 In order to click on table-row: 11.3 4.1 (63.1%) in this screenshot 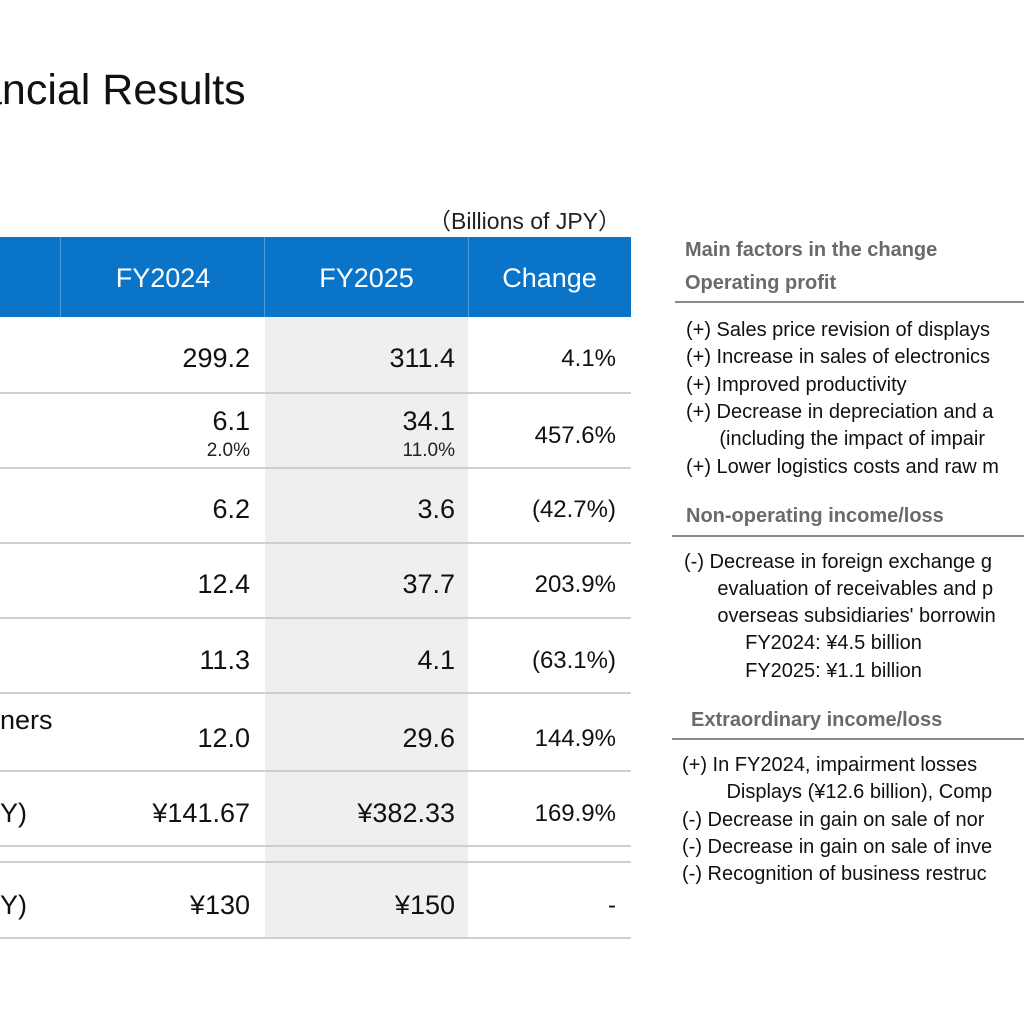, I will do `click(315, 655)`.